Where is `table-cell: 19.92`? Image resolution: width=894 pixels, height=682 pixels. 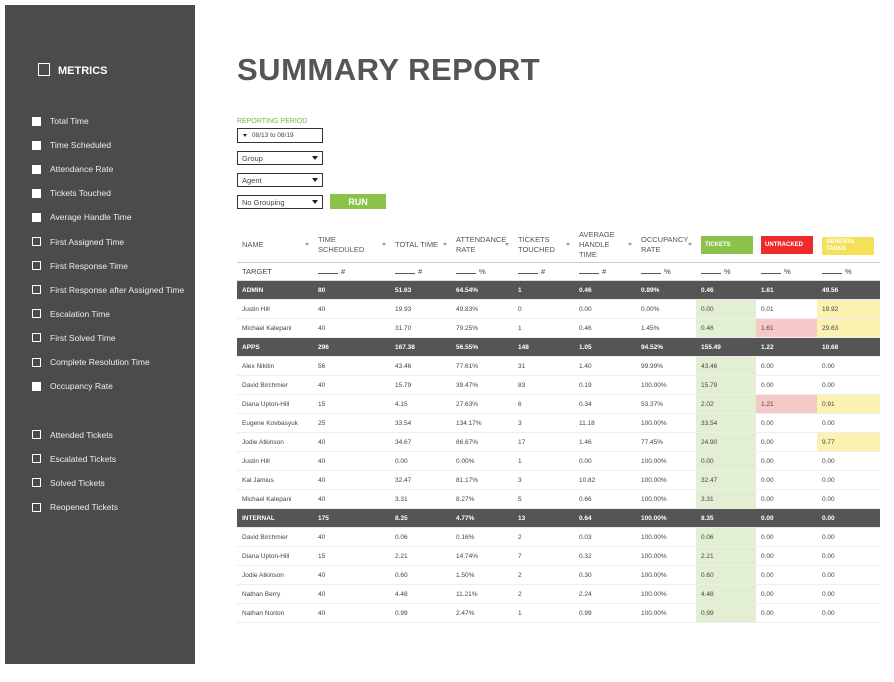 table-cell: 19.92 is located at coordinates (848, 309).